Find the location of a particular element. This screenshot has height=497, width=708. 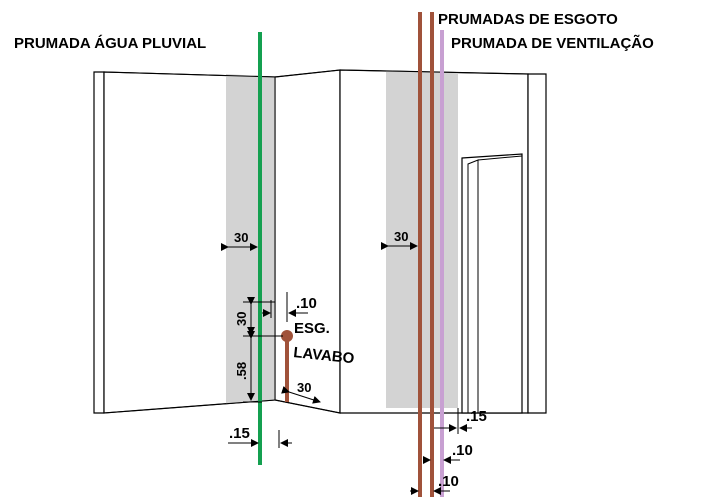

lavabo-outlet is located at coordinates (287, 336).